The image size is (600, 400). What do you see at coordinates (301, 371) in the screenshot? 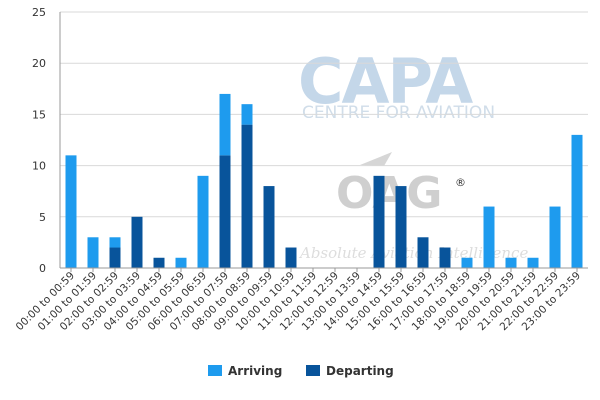
I see `legend: Arriving Departing` at bounding box center [301, 371].